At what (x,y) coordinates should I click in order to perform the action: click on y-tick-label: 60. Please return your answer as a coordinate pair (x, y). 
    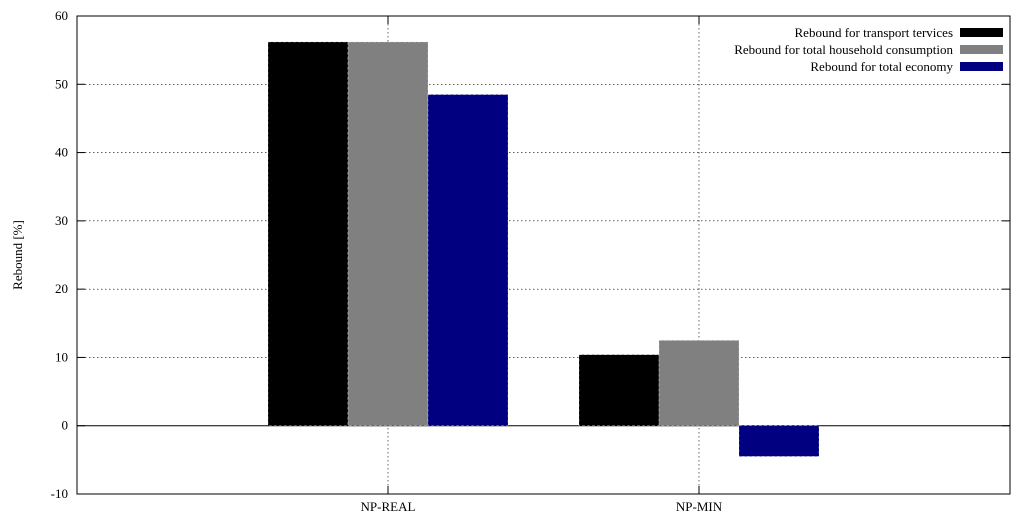
    Looking at the image, I should click on (61, 15).